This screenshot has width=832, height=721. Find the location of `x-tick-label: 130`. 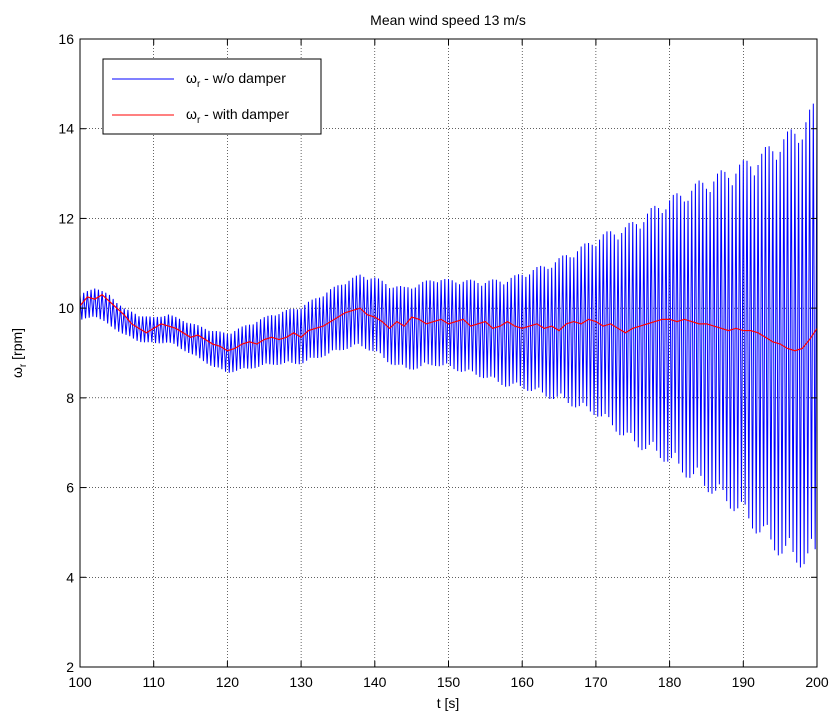

x-tick-label: 130 is located at coordinates (301, 682).